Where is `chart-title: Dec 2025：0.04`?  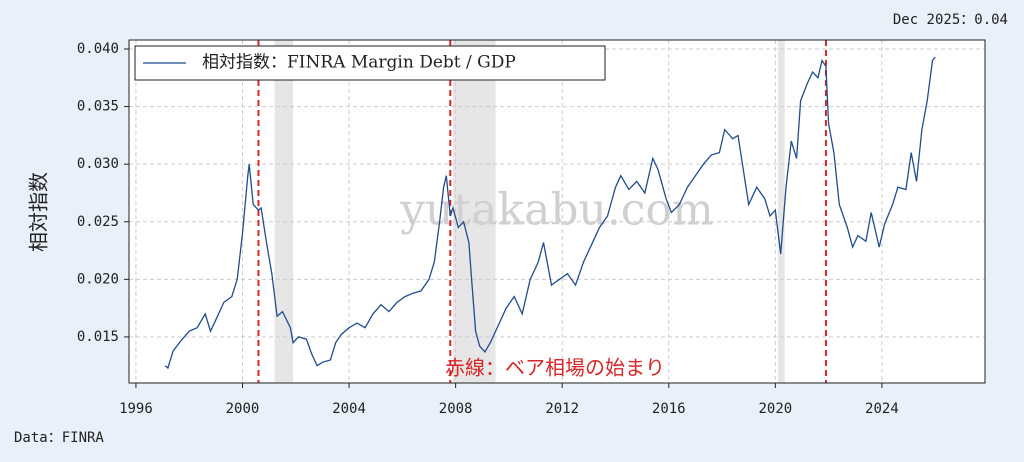
chart-title: Dec 2025：0.04 is located at coordinates (950, 20).